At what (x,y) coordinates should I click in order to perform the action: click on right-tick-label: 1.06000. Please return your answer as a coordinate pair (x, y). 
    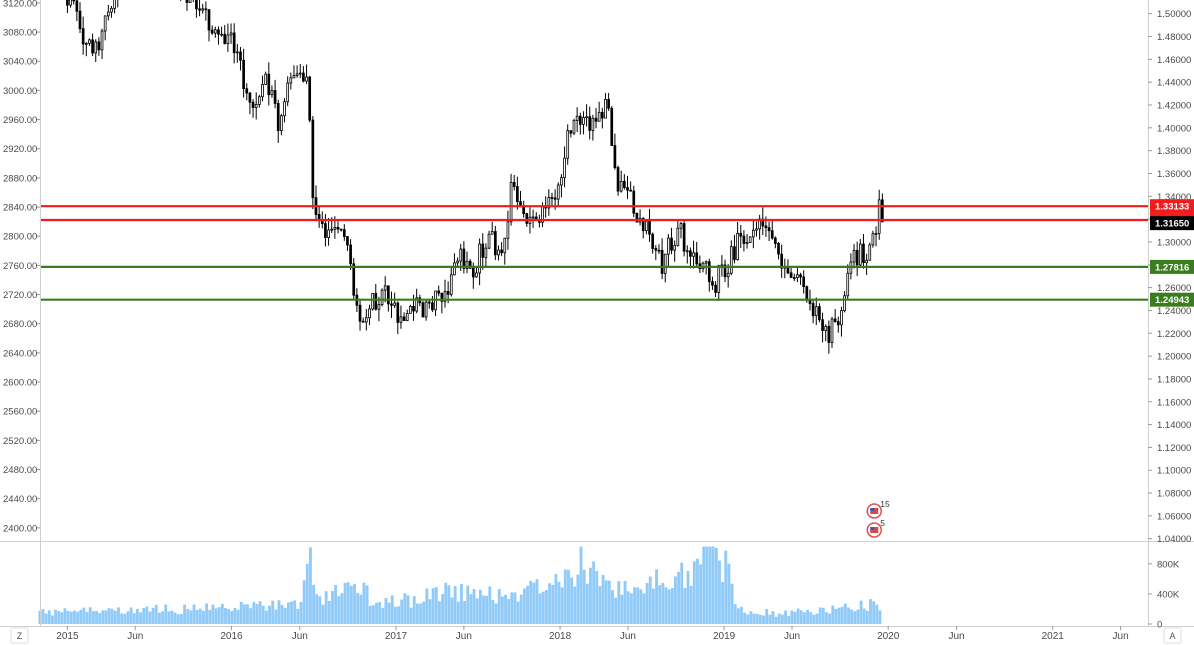
    Looking at the image, I should click on (1174, 516).